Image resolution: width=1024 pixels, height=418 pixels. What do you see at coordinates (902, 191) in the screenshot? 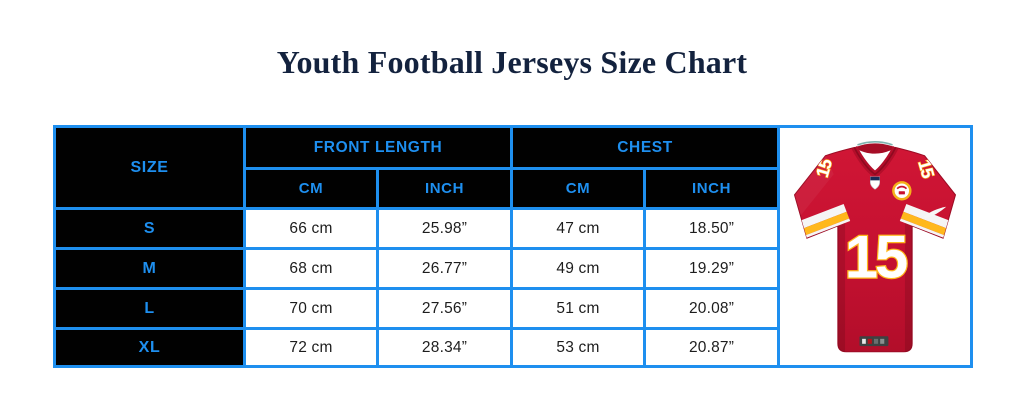
I see `team-patch-icon` at bounding box center [902, 191].